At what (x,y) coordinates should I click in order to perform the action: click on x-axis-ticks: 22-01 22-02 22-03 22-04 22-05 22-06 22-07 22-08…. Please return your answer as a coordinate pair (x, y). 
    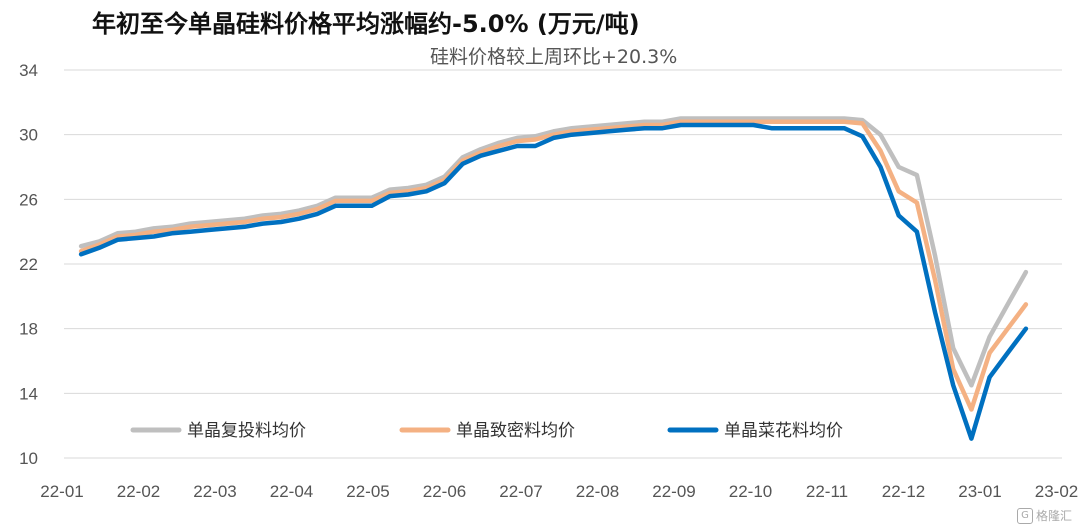
    Looking at the image, I should click on (559, 491).